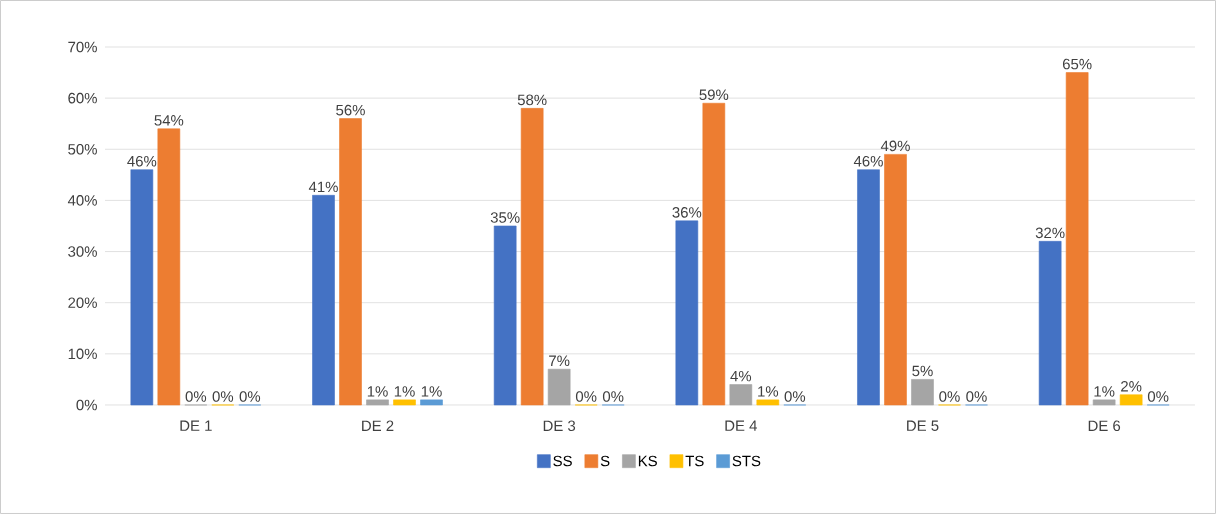 The width and height of the screenshot is (1216, 514). I want to click on y-tick-label: 10%, so click(82, 354).